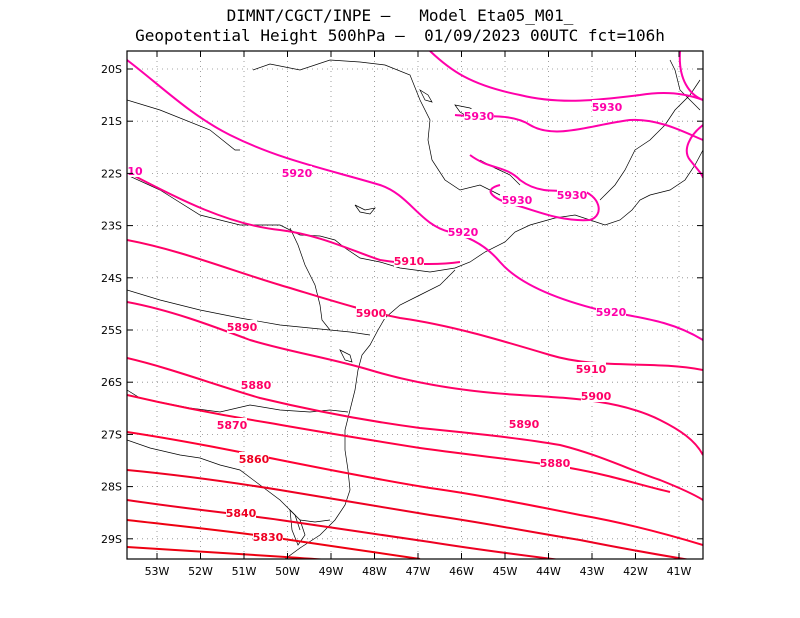  I want to click on border-es, so click(685, 85).